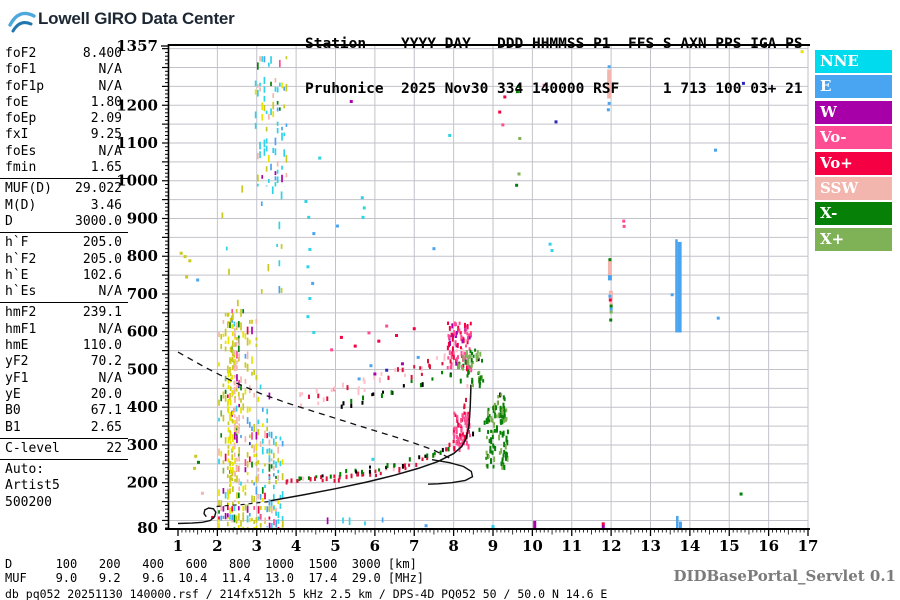  I want to click on x-axis-label: 5, so click(335, 546).